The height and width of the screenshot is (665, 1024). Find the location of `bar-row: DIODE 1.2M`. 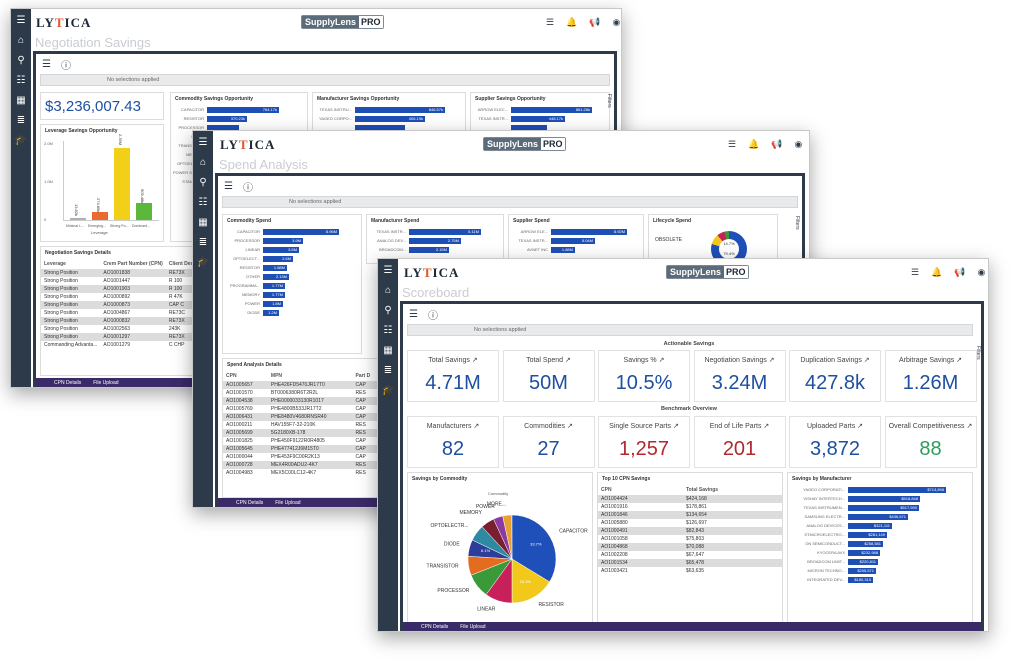

bar-row: DIODE 1.2M is located at coordinates (292, 312).